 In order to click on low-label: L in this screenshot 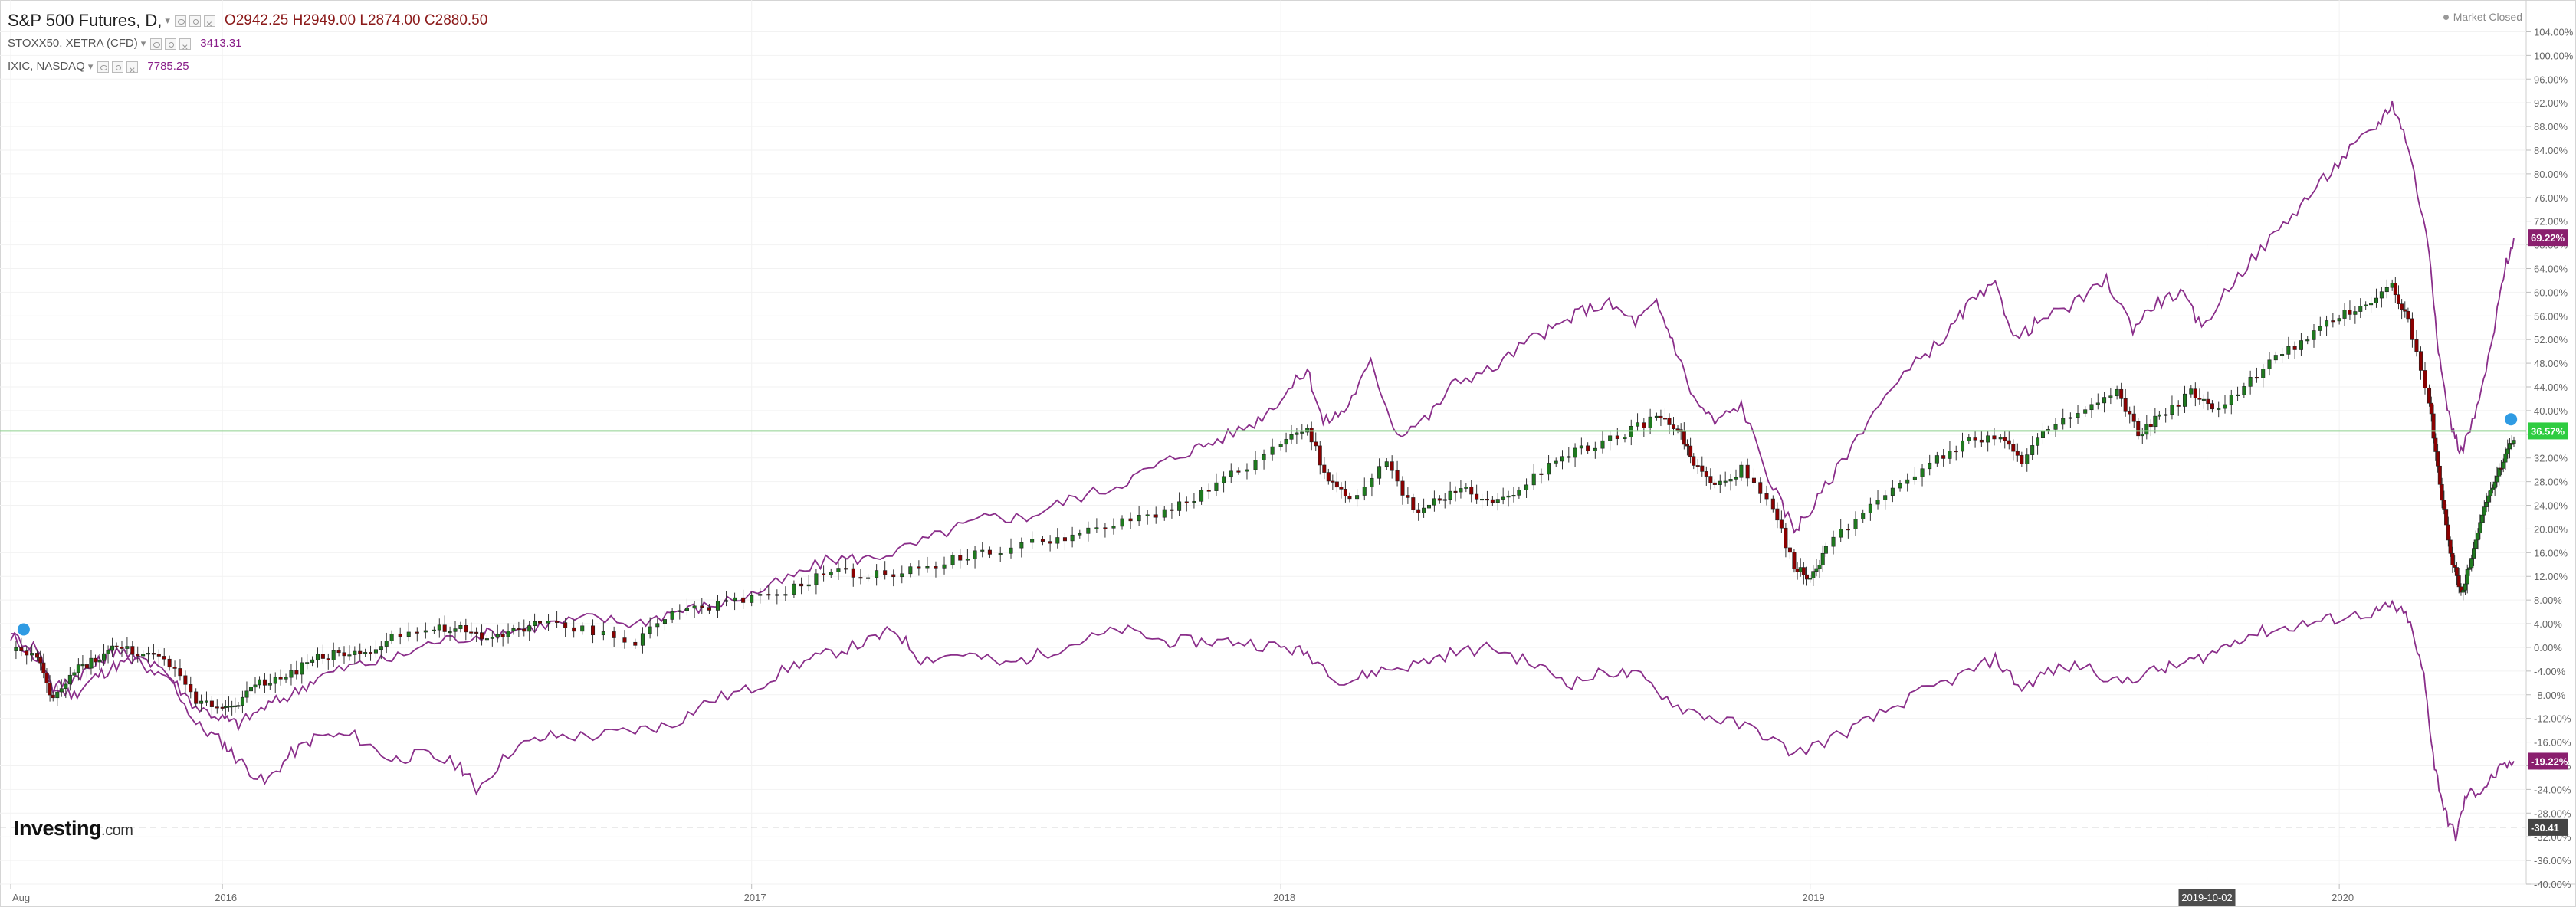, I will do `click(363, 20)`.